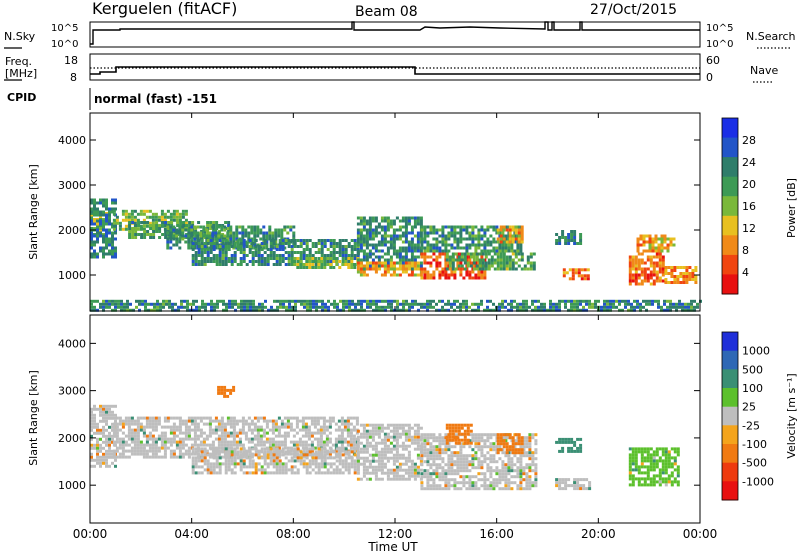  I want to click on cpid-value: normal (fast) -151, so click(155, 99).